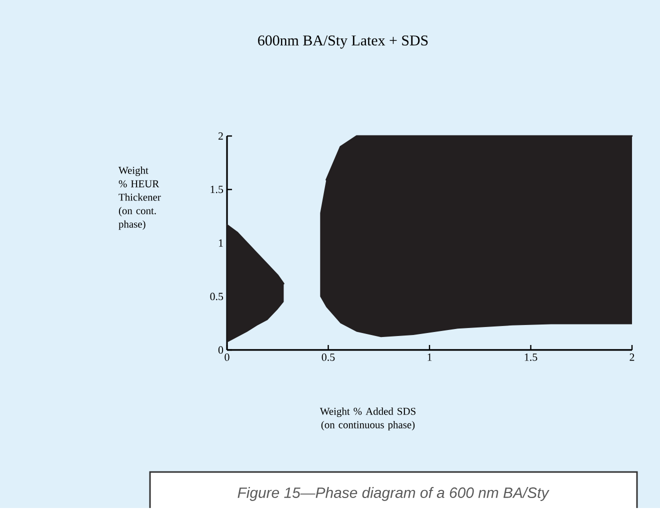 This screenshot has height=509, width=660. Describe the element at coordinates (217, 190) in the screenshot. I see `y-tick-label: 1.5` at that location.